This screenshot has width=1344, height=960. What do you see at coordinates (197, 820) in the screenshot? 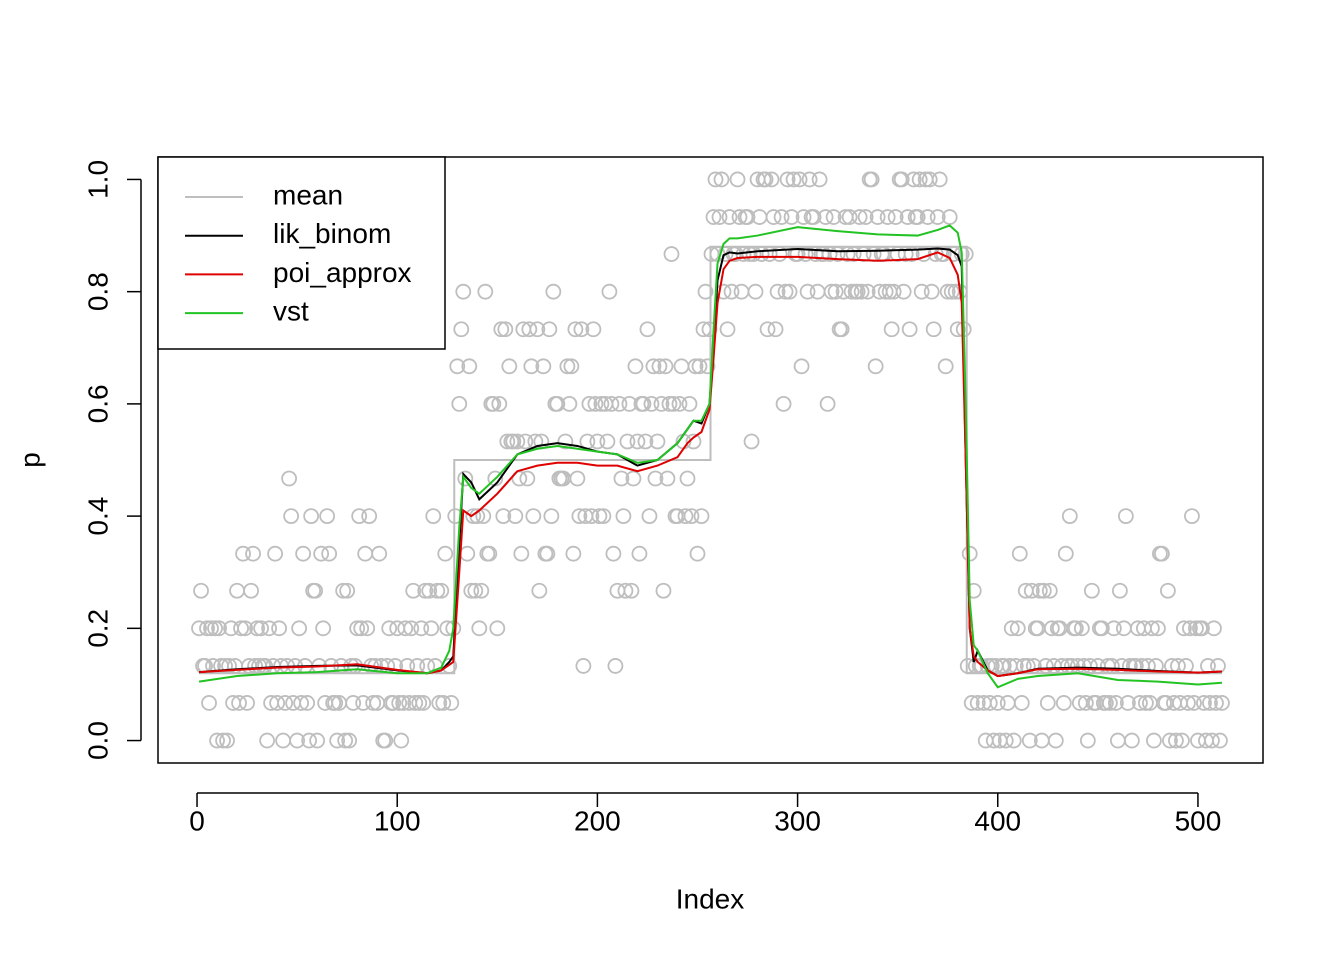
I see `x-tick-label: 0` at bounding box center [197, 820].